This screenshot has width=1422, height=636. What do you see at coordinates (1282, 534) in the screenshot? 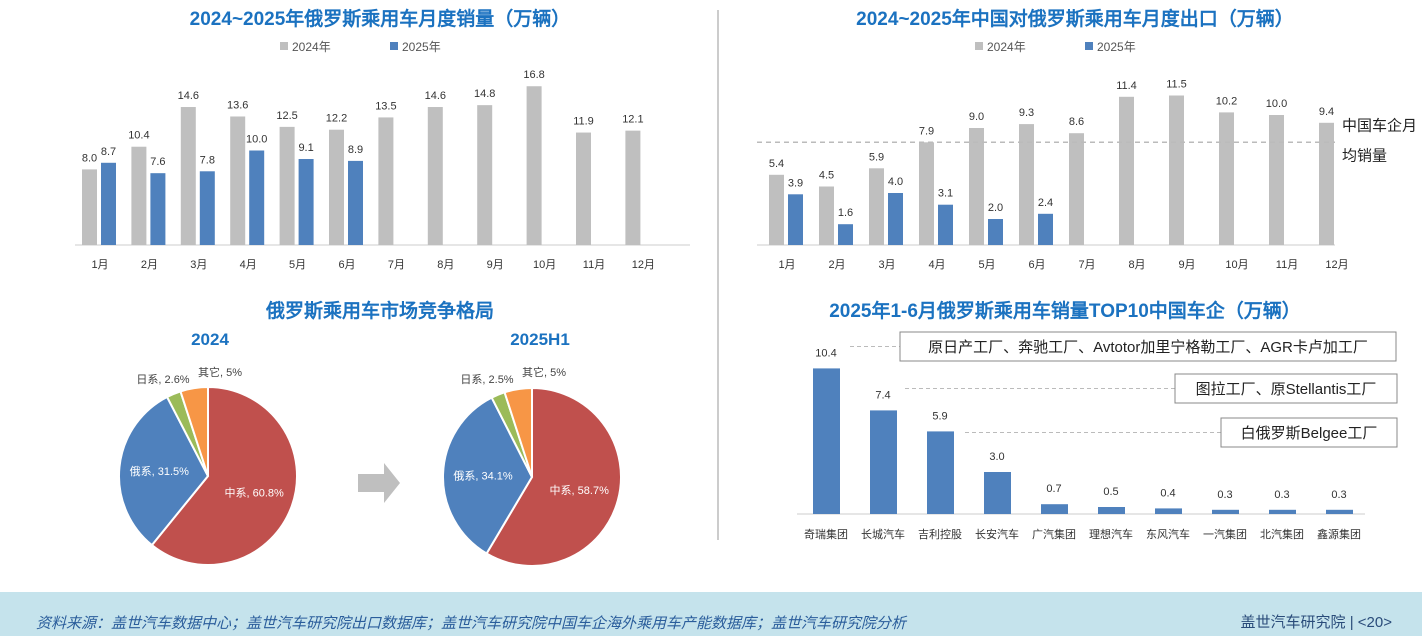
I see `x-tick-label: 北汽集团` at bounding box center [1282, 534].